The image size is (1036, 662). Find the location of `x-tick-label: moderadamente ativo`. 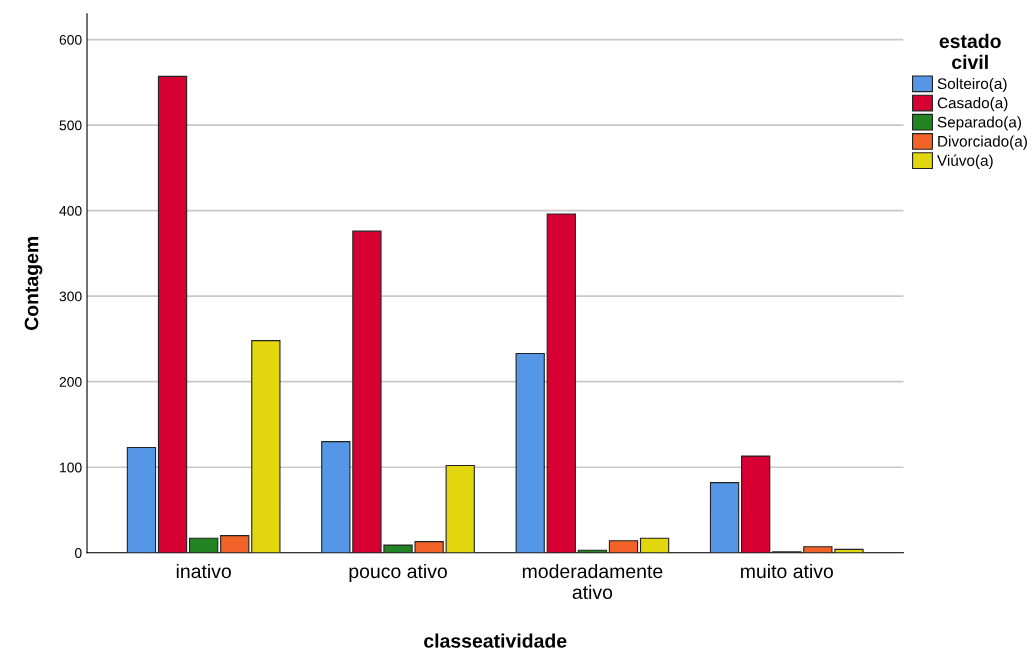

x-tick-label: moderadamente ativo is located at coordinates (592, 581).